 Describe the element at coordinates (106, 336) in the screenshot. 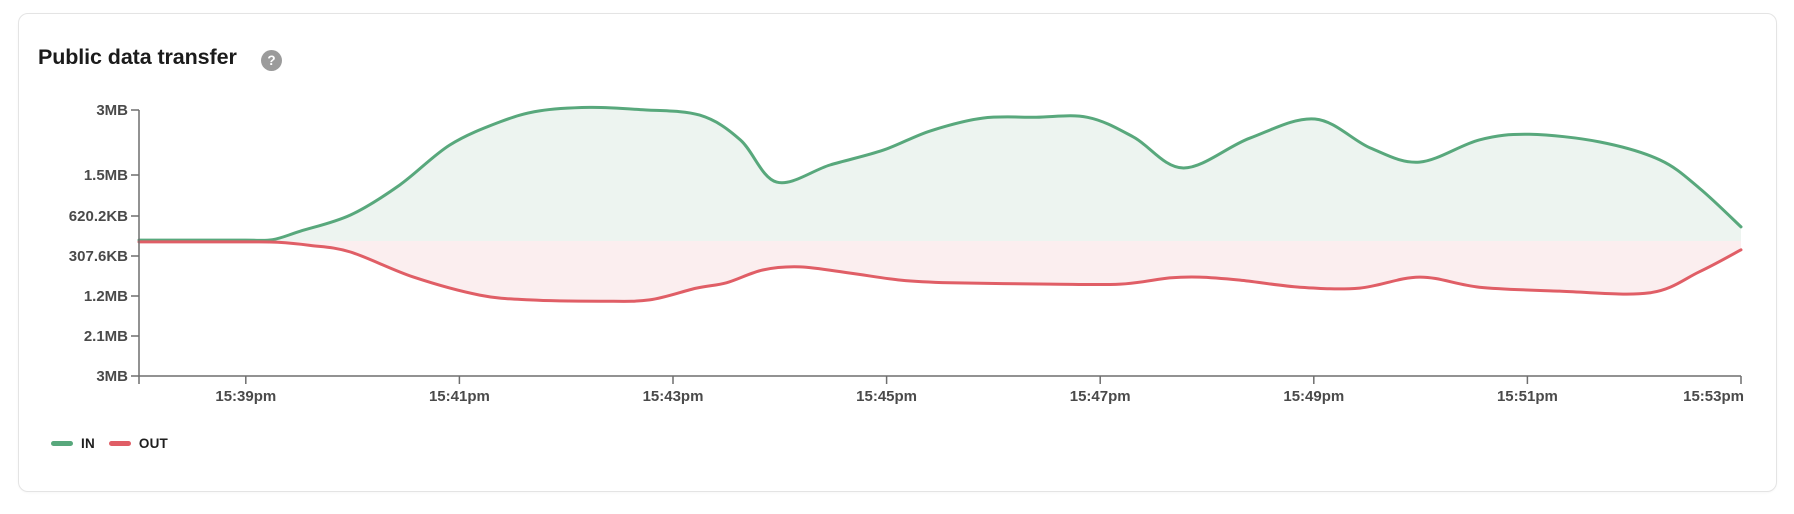

I see `y-tick-label: 2.1MB` at that location.